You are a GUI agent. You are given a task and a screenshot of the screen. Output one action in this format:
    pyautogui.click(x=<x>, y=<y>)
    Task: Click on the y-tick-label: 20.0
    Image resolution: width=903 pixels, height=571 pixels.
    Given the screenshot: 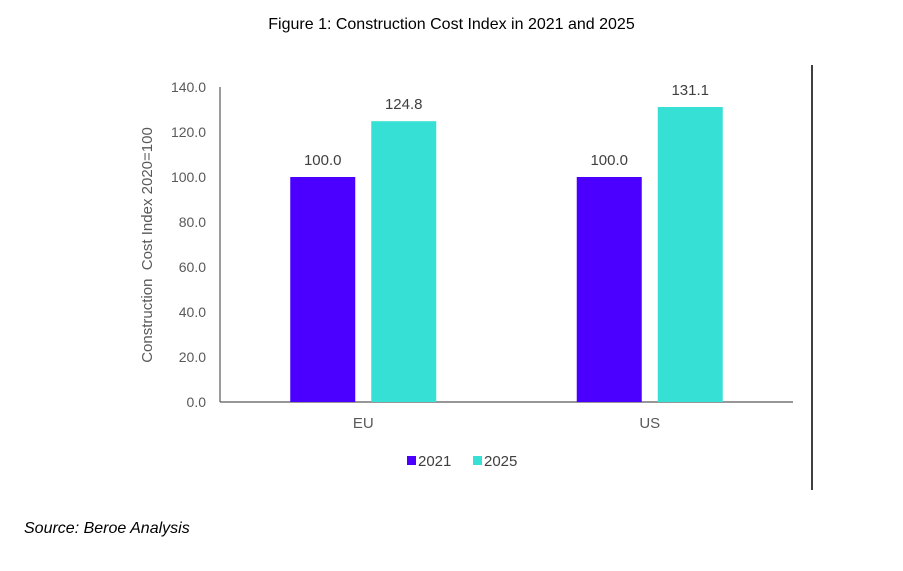 What is the action you would take?
    pyautogui.click(x=192, y=357)
    